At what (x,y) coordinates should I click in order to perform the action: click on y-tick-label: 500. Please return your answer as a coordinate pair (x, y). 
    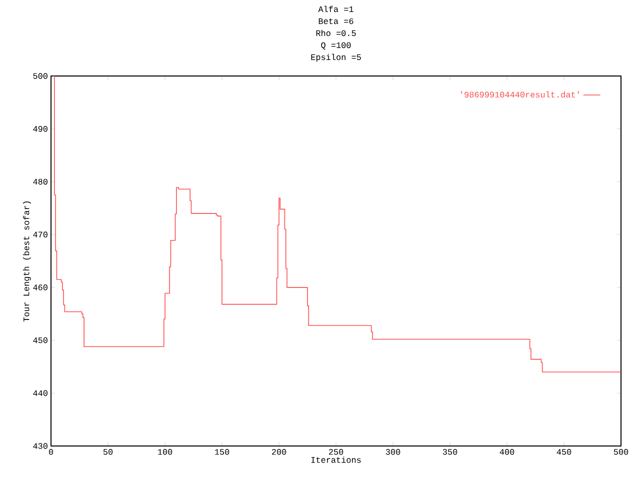
    Looking at the image, I should click on (40, 76).